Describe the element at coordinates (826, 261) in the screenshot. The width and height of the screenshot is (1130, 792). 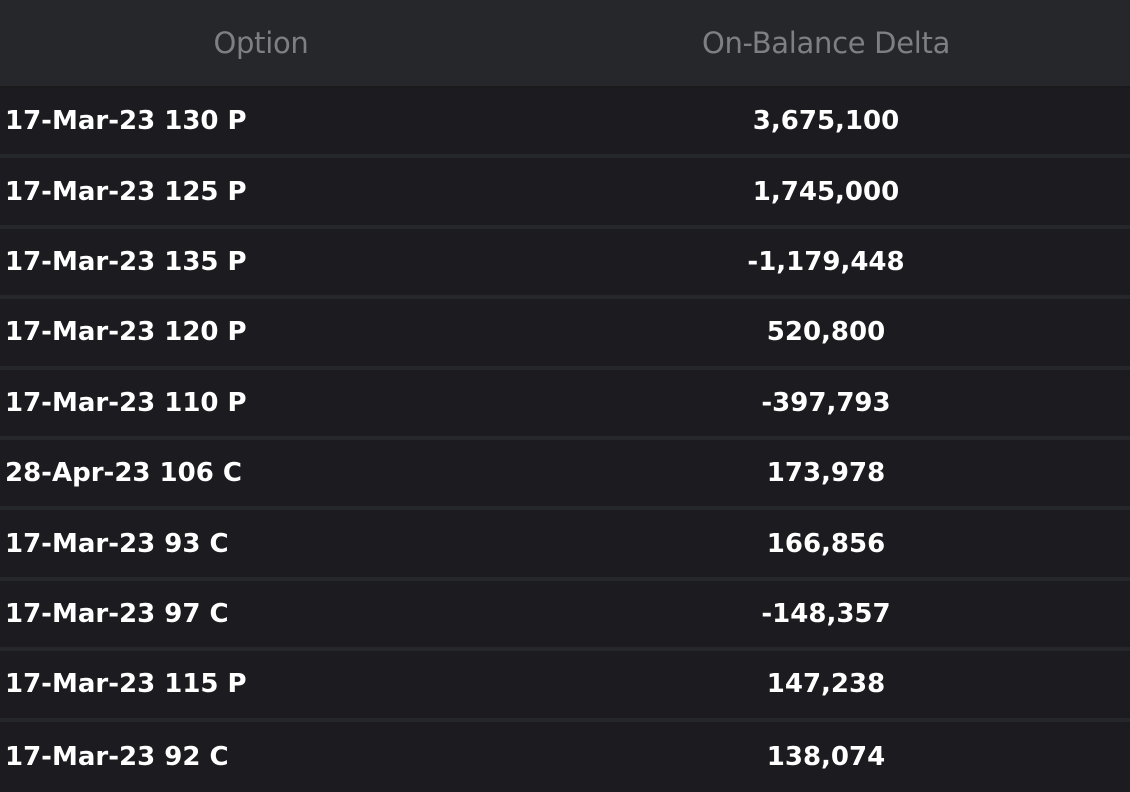
I see `delta-cell: -1,179,448` at that location.